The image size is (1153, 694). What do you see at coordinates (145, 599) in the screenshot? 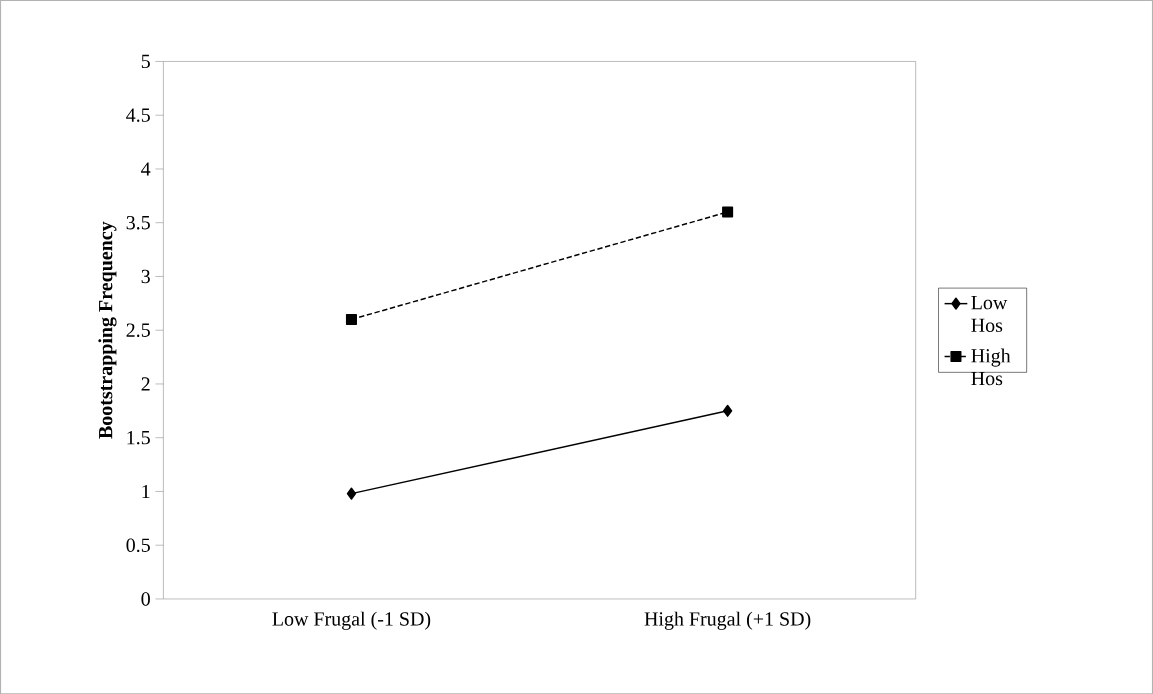
I see `y-tick-label: 0` at bounding box center [145, 599].